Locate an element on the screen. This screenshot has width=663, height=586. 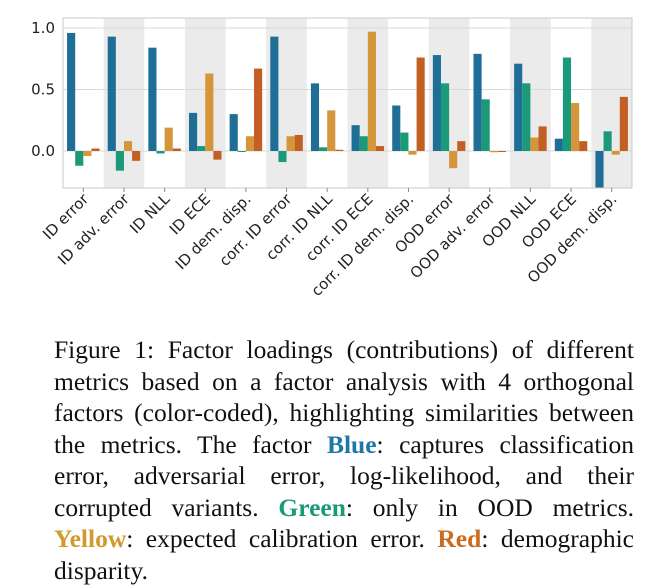
shaded-band is located at coordinates (368, 103).